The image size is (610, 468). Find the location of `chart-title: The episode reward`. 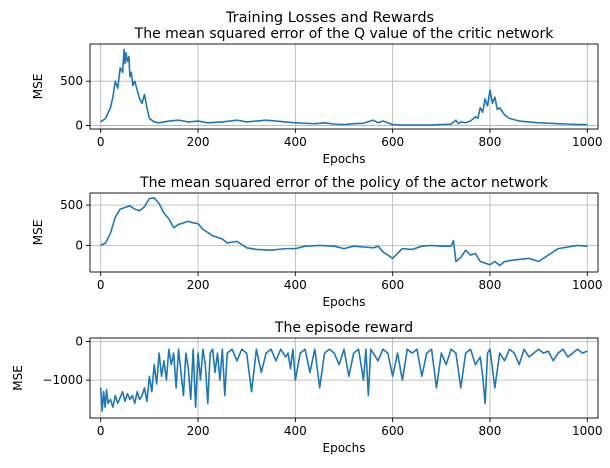

chart-title: The episode reward is located at coordinates (343, 328).